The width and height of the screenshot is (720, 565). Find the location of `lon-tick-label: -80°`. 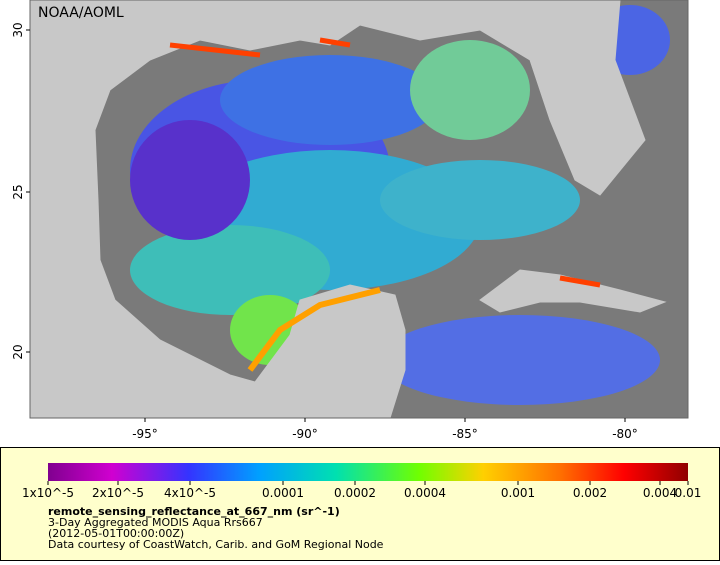

lon-tick-label: -80° is located at coordinates (625, 434).